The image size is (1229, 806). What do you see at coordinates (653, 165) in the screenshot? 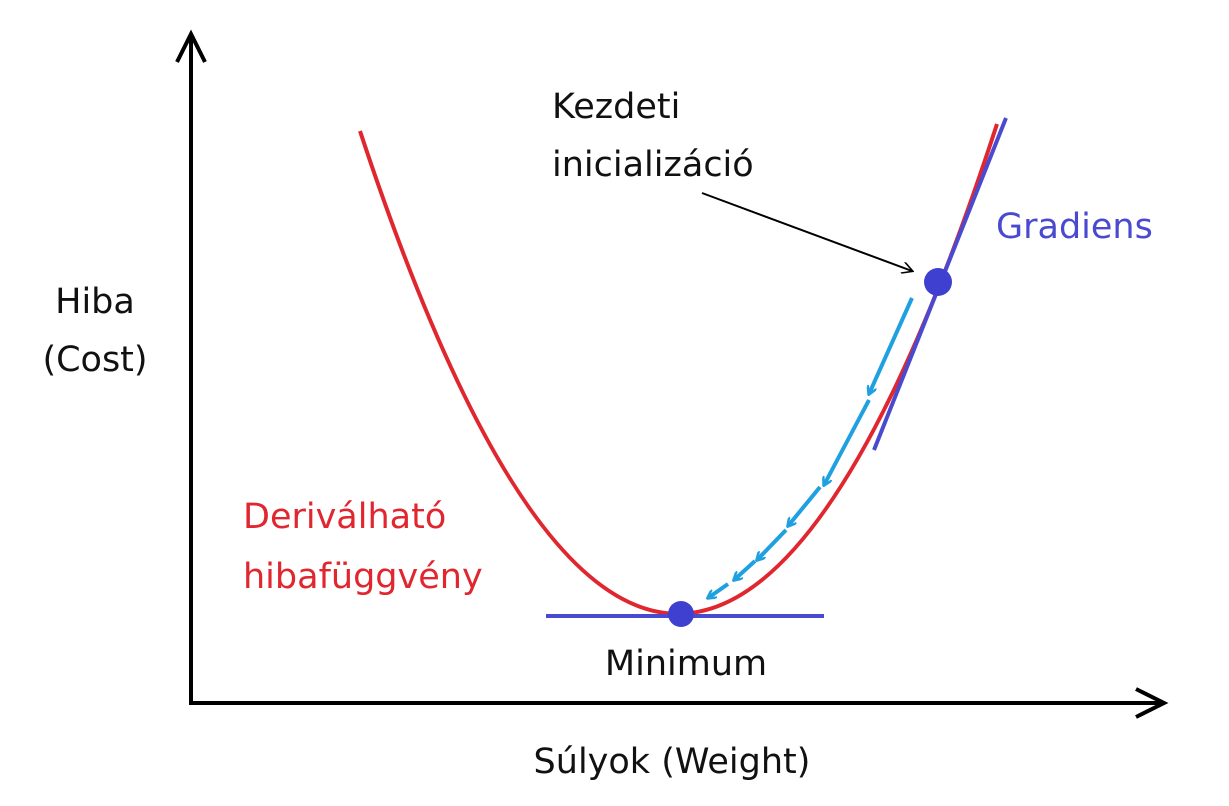
I see `start-label-line2: inicializáció` at bounding box center [653, 165].